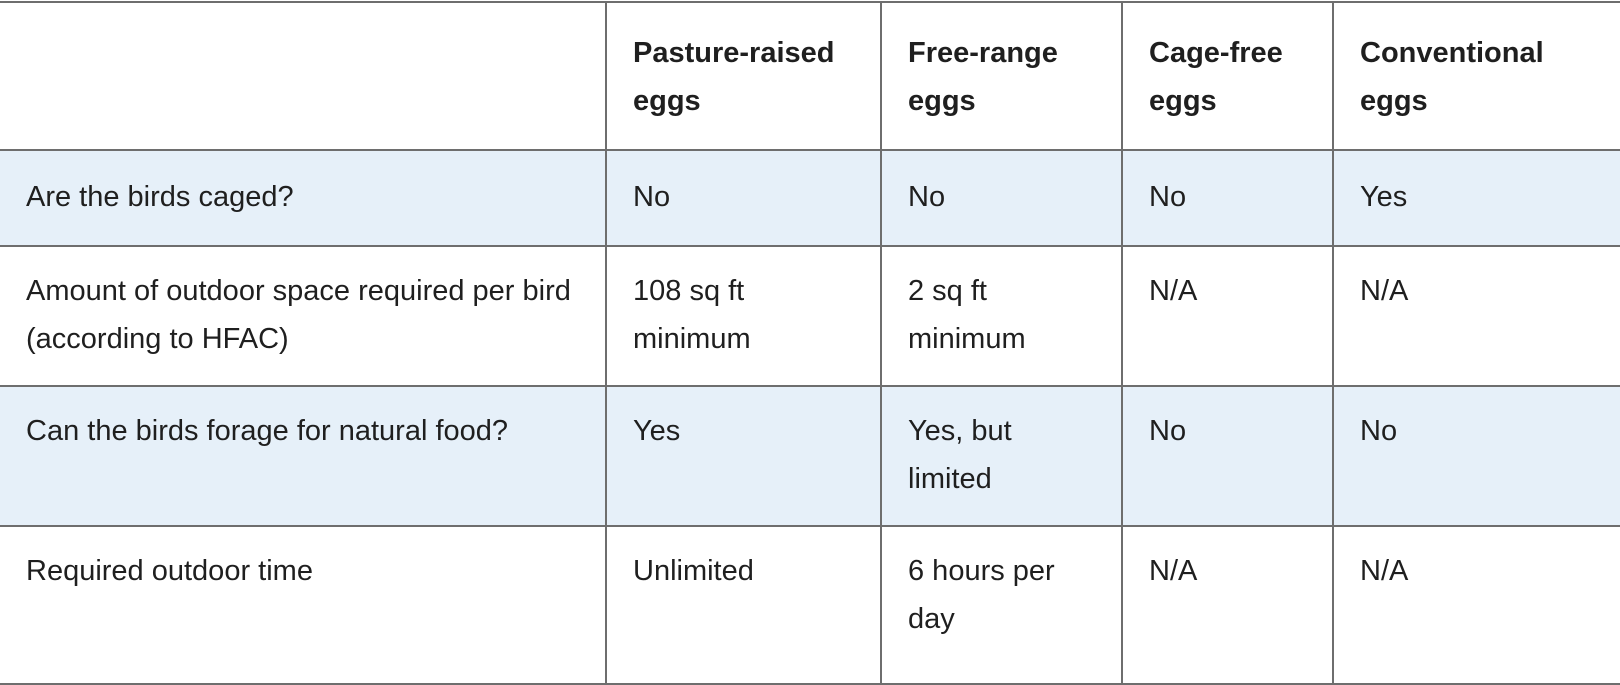 The height and width of the screenshot is (685, 1620). What do you see at coordinates (303, 198) in the screenshot?
I see `row-label: Are the birds caged?` at bounding box center [303, 198].